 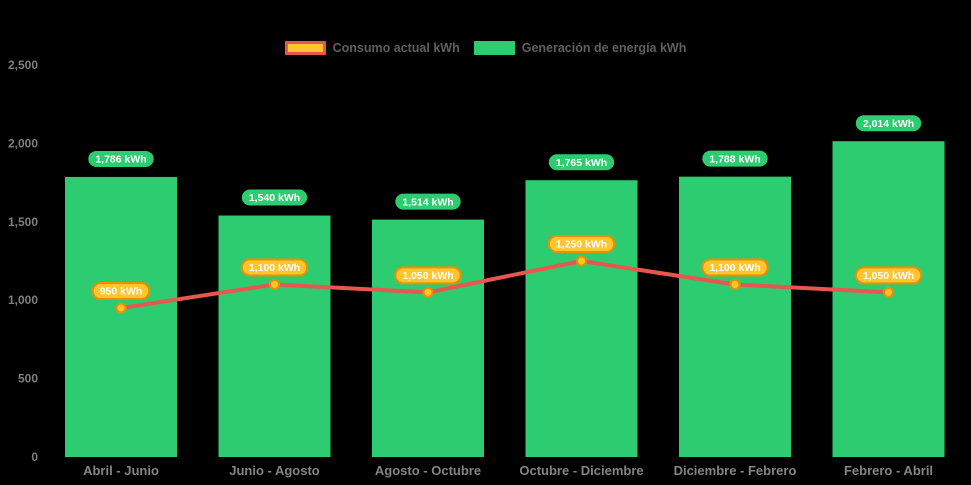 What do you see at coordinates (604, 48) in the screenshot?
I see `legend-label-generacion: Generación de energía kWh` at bounding box center [604, 48].